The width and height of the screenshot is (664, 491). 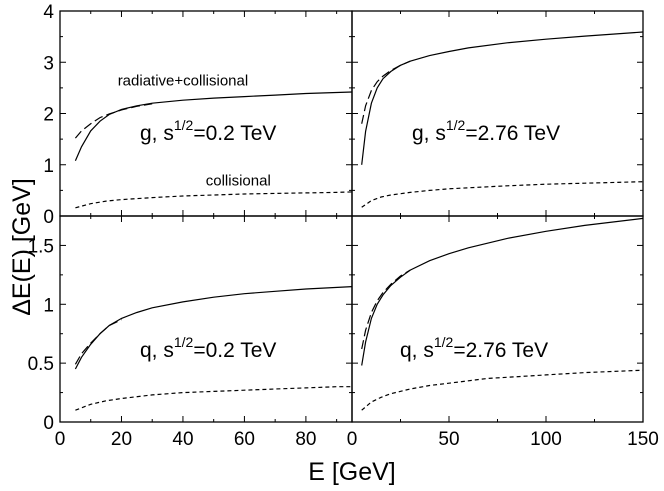 What do you see at coordinates (244, 439) in the screenshot?
I see `x-tick-label: 60` at bounding box center [244, 439].